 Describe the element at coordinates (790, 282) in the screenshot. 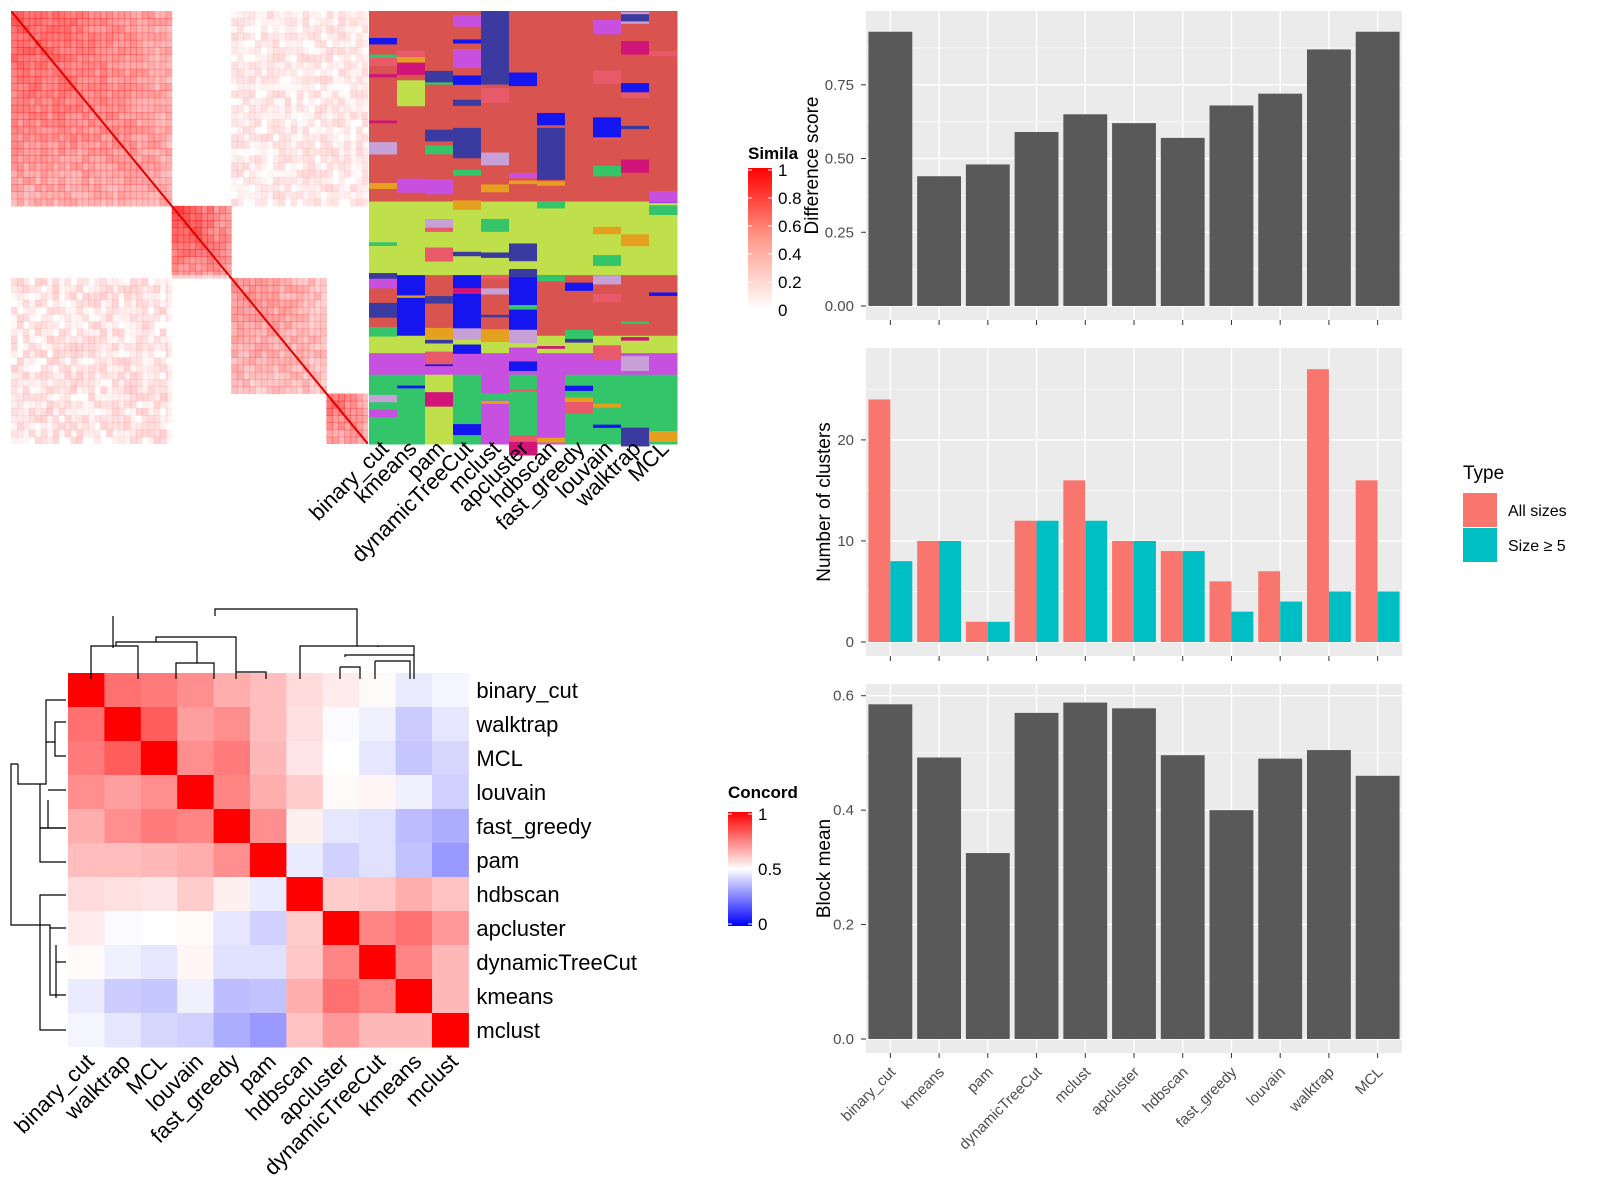

I see `similarity-legend-label: 0.2` at that location.